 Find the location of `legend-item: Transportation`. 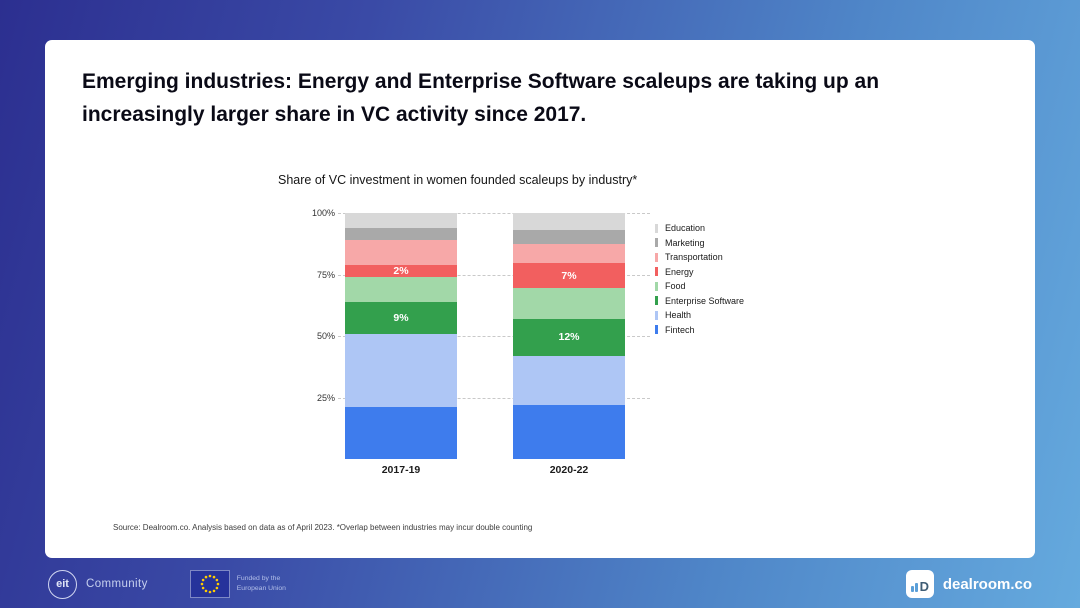

legend-item: Transportation is located at coordinates (699, 257).